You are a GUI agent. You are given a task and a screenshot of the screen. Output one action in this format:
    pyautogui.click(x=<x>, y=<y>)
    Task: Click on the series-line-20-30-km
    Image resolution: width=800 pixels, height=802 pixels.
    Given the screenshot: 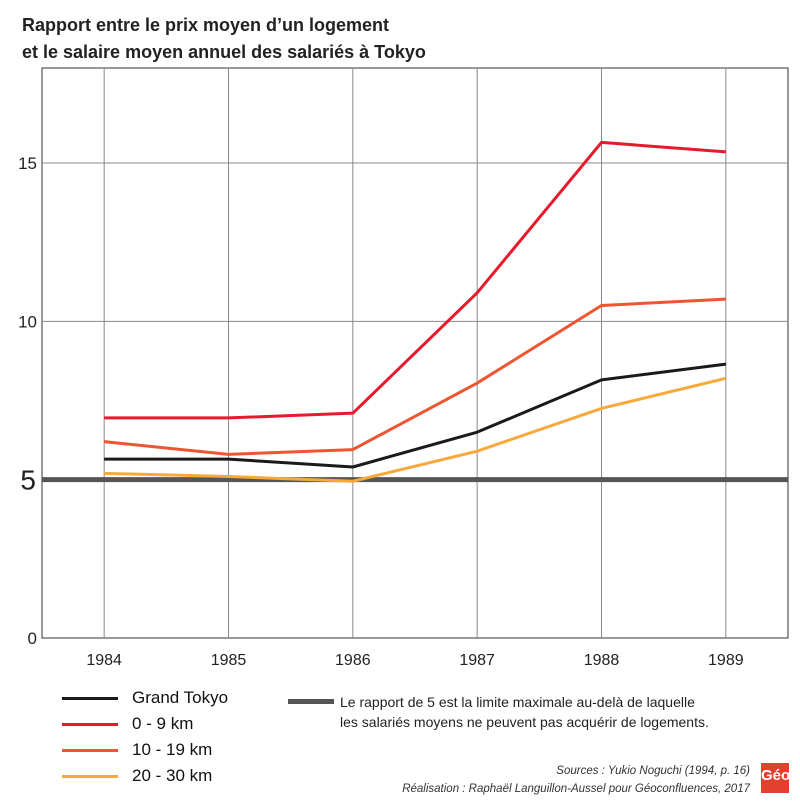 What is the action you would take?
    pyautogui.click(x=415, y=429)
    